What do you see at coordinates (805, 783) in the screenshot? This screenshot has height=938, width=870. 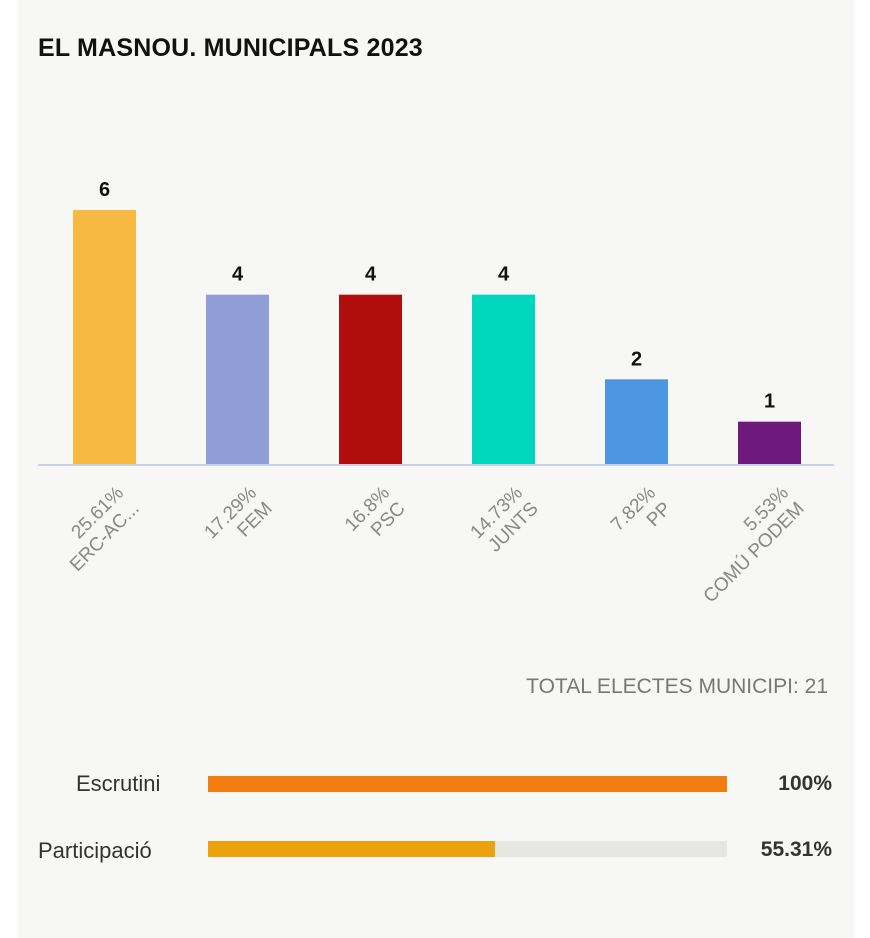 I see `escrutini-value: 100%` at bounding box center [805, 783].